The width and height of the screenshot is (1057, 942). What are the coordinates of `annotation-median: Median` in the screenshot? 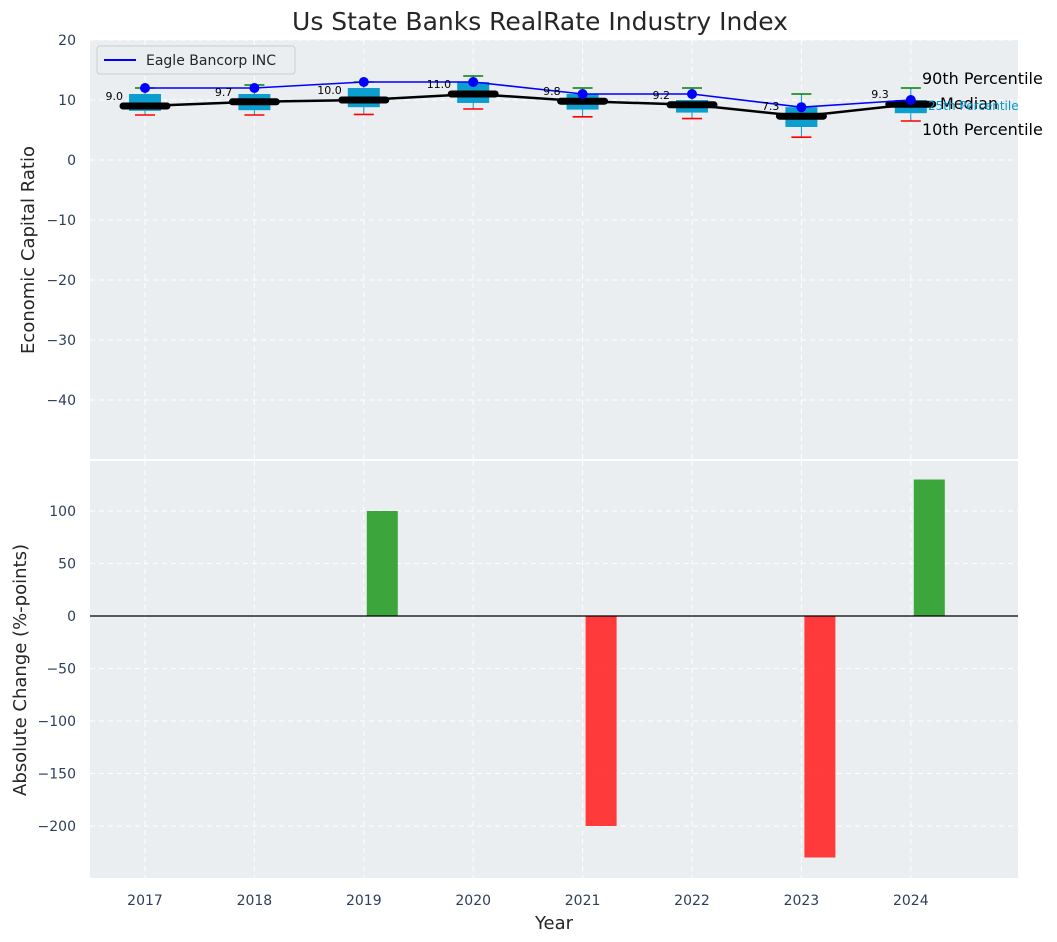 It's located at (969, 103).